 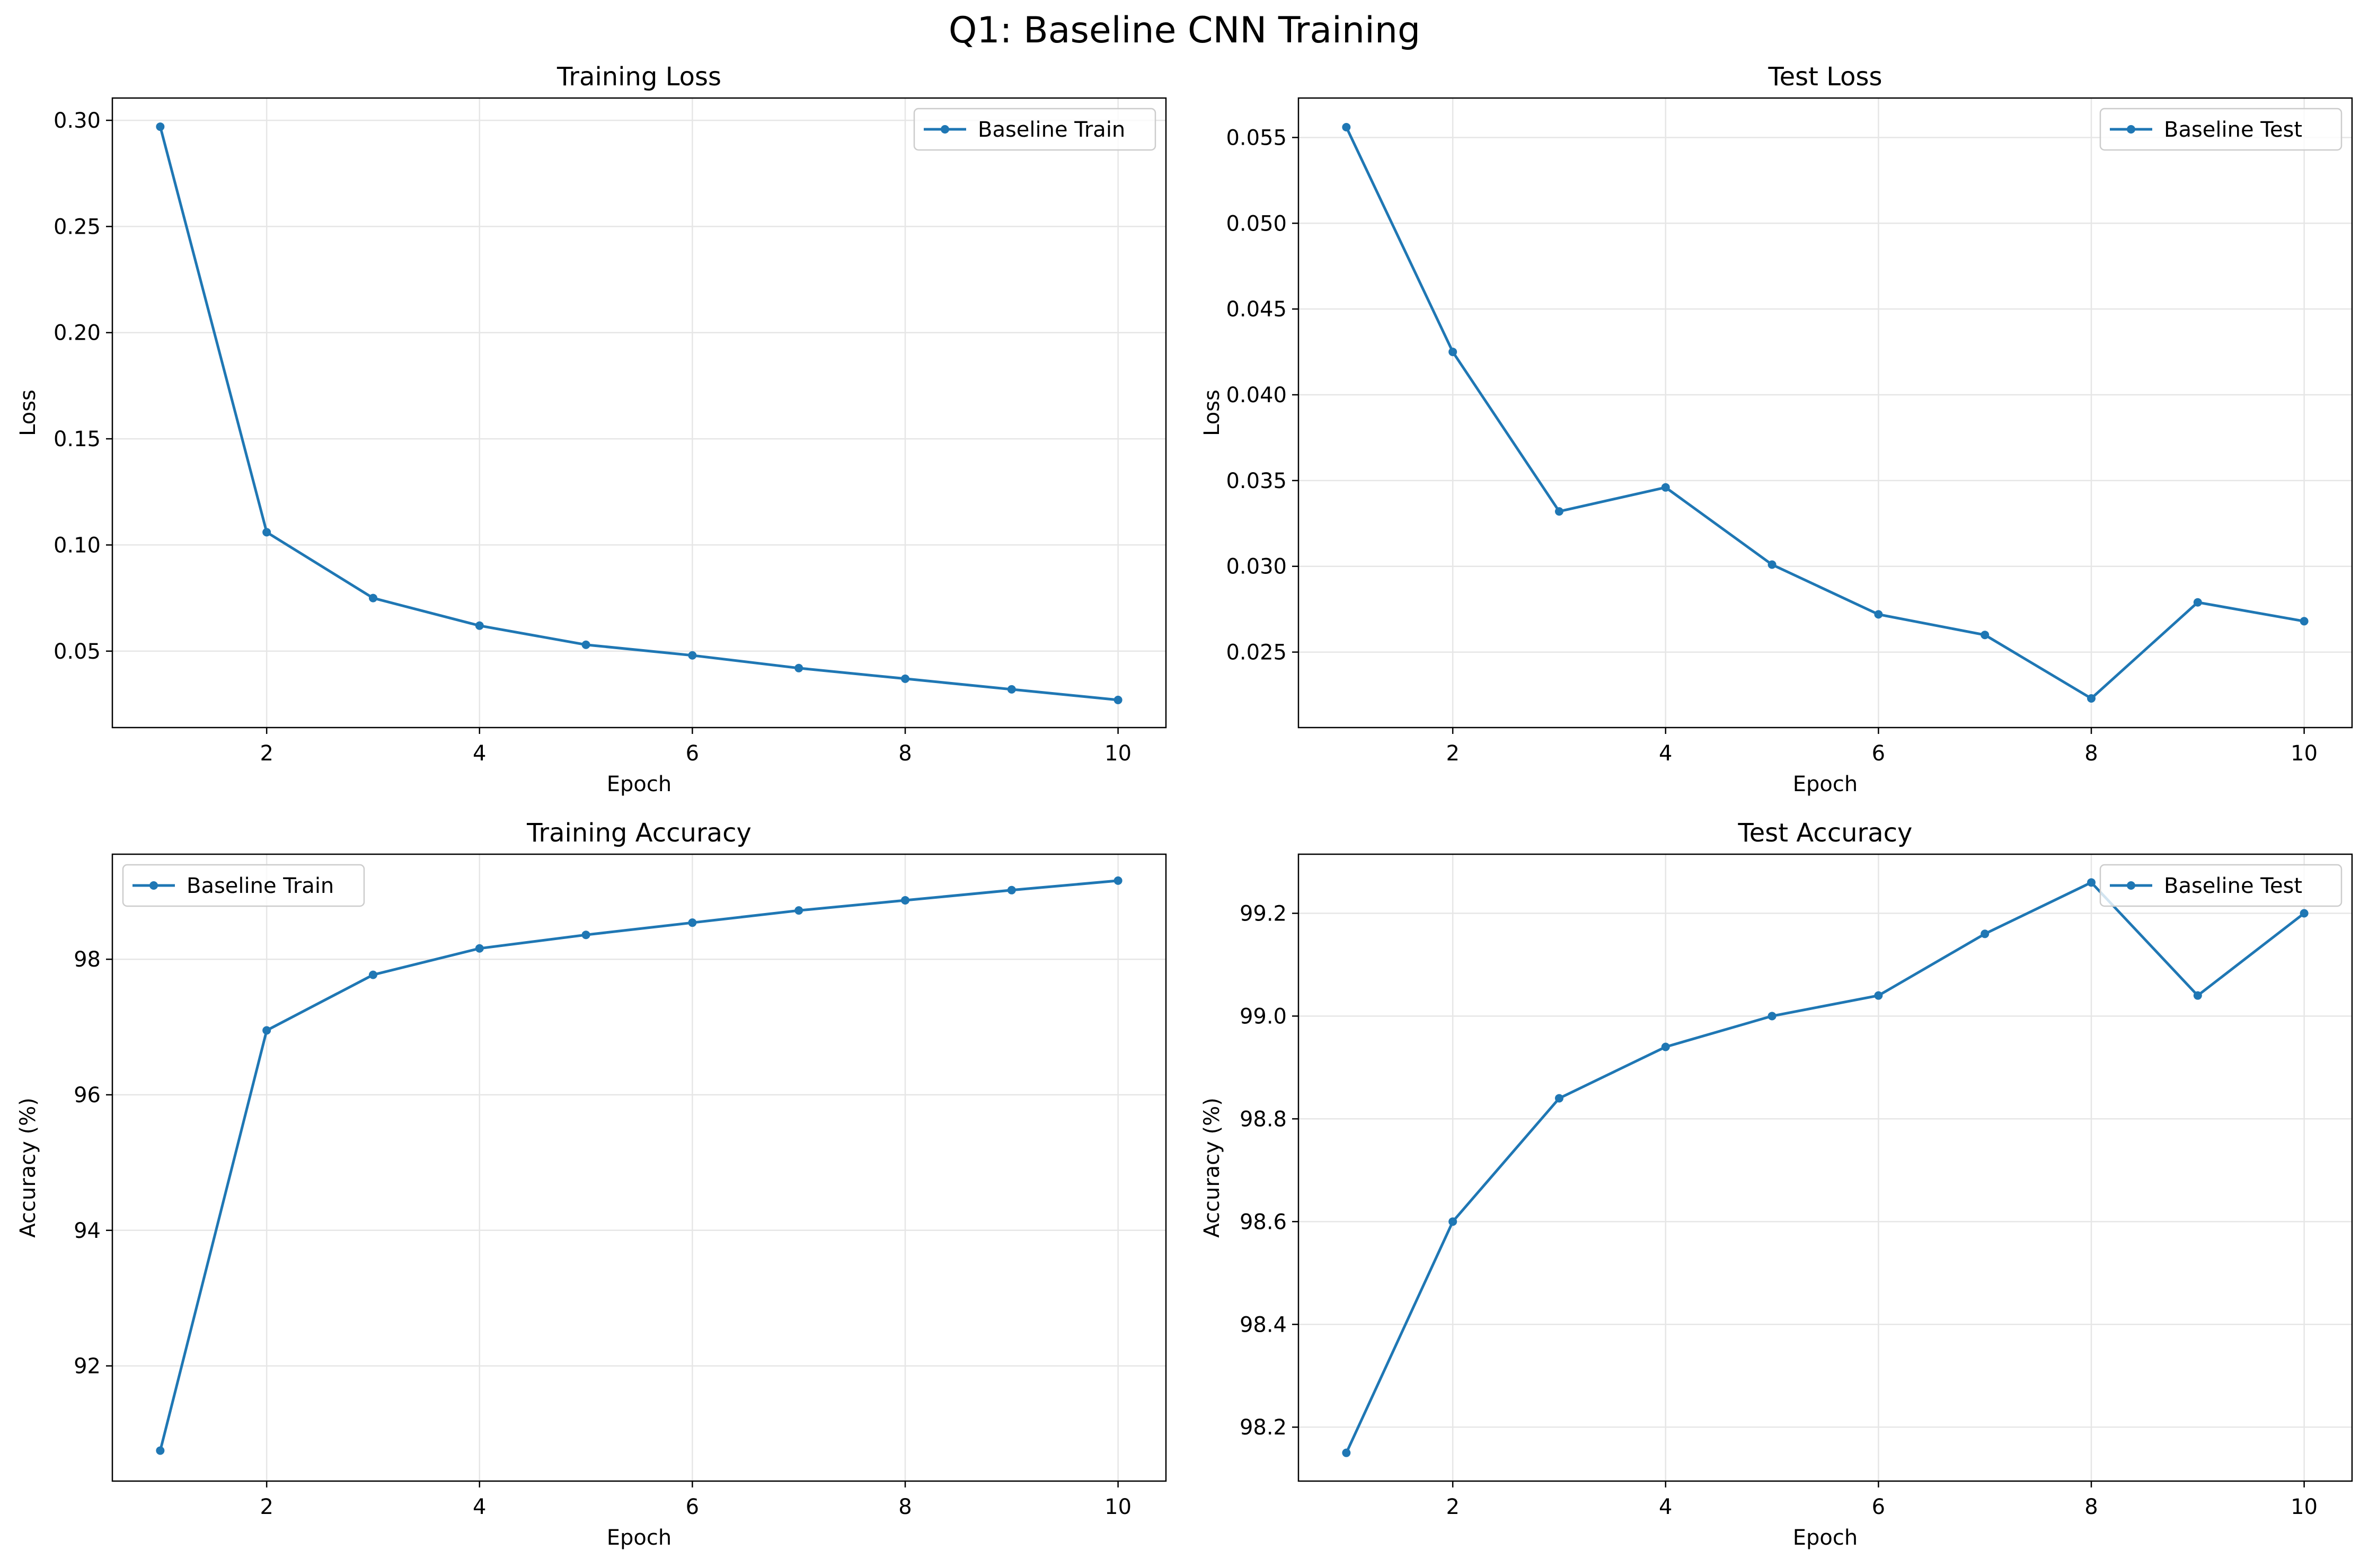 What do you see at coordinates (1257, 395) in the screenshot?
I see `y-tick-label: 0.040` at bounding box center [1257, 395].